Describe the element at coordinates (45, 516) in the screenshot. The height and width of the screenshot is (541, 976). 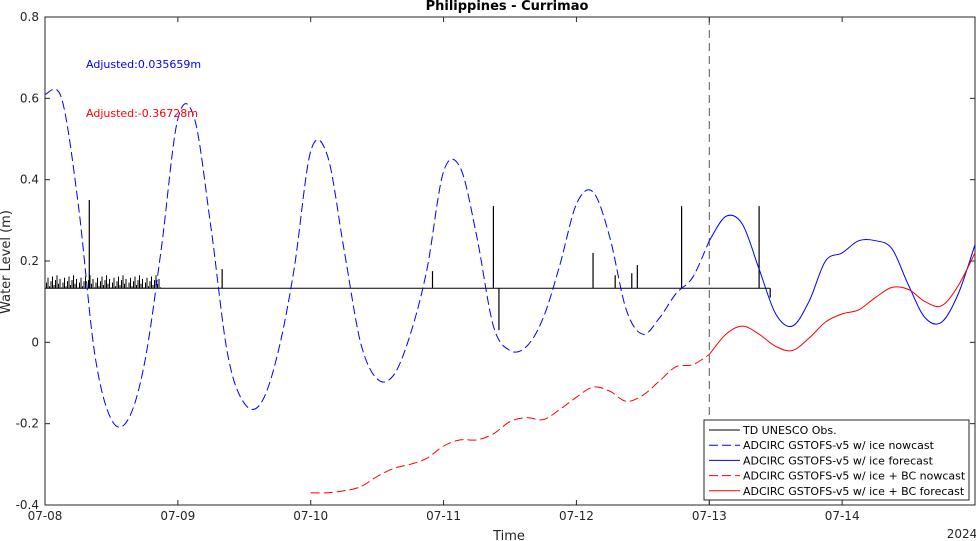
I see `x-tick-label: 07-08` at that location.